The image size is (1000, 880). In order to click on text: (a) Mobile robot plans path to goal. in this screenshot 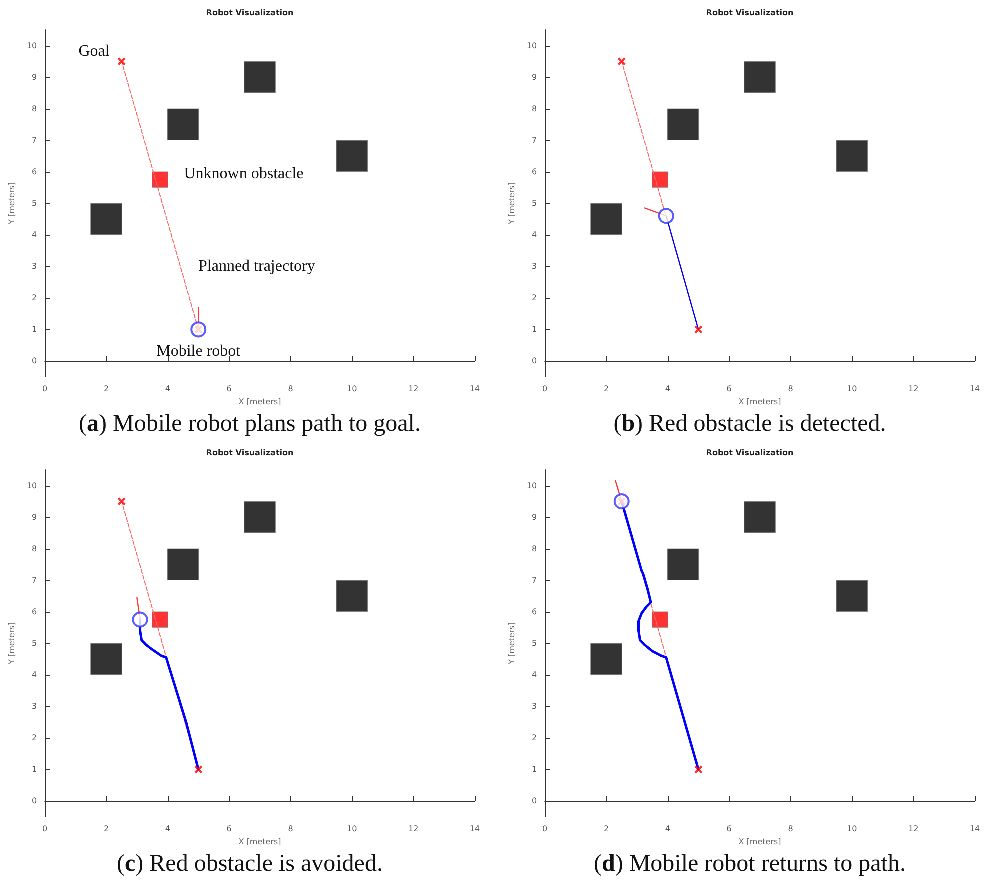, I will do `click(250, 424)`.